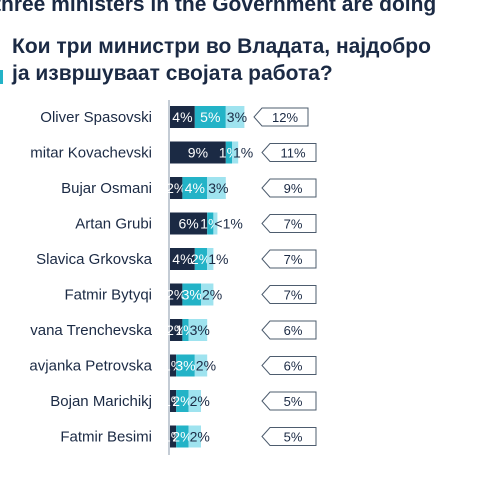 This screenshot has height=479, width=480. What do you see at coordinates (101, 401) in the screenshot?
I see `category-label: Bojan Marichikj` at bounding box center [101, 401].